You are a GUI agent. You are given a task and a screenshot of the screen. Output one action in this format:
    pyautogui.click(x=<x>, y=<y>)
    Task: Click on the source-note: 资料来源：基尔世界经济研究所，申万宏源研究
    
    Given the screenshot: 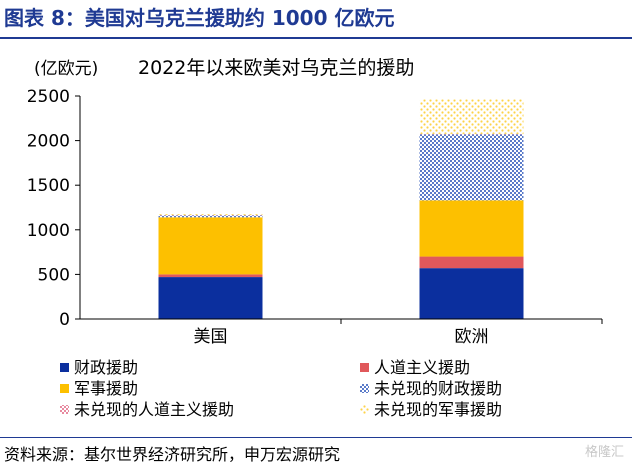 What is the action you would take?
    pyautogui.click(x=172, y=454)
    